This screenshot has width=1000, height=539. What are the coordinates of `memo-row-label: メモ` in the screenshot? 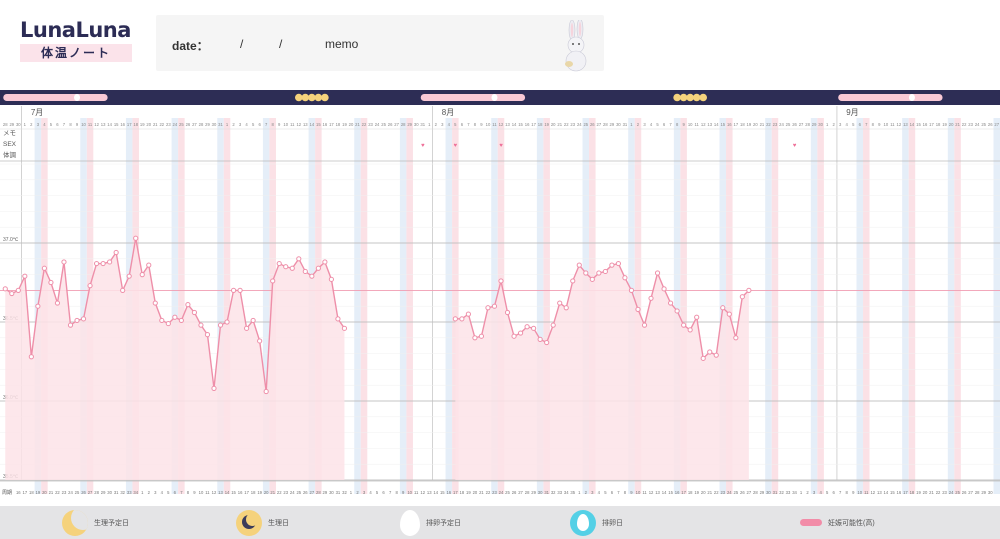 It's located at (9, 133).